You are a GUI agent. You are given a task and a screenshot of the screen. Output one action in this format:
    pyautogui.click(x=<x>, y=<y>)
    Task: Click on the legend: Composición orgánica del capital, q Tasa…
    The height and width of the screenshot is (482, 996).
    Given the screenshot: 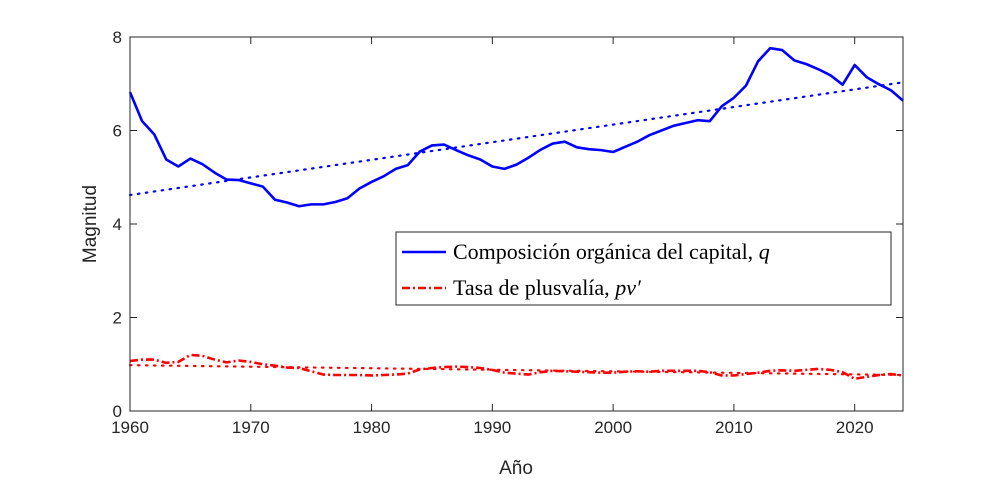 What is the action you would take?
    pyautogui.click(x=643, y=268)
    